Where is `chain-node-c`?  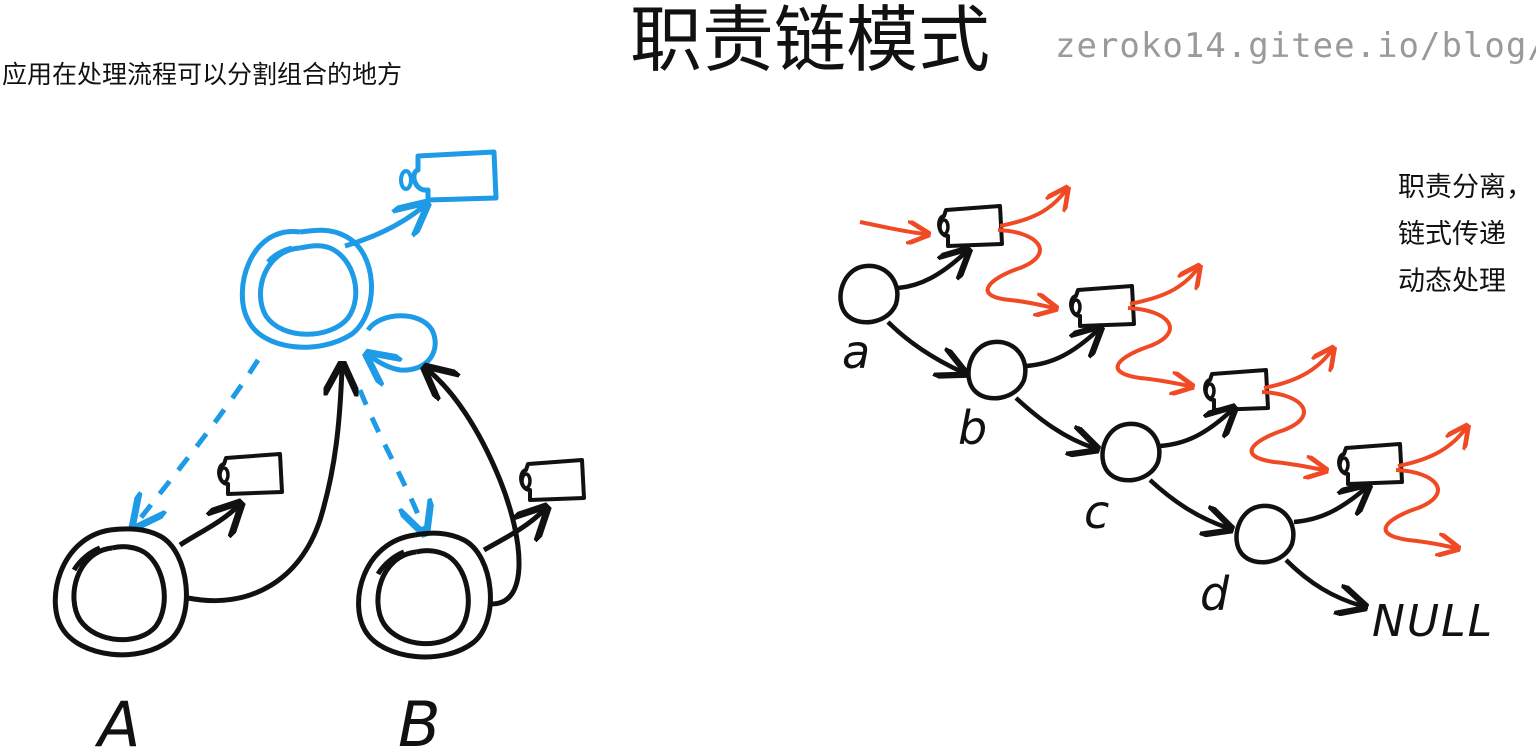
chain-node-c is located at coordinates (1216, 439).